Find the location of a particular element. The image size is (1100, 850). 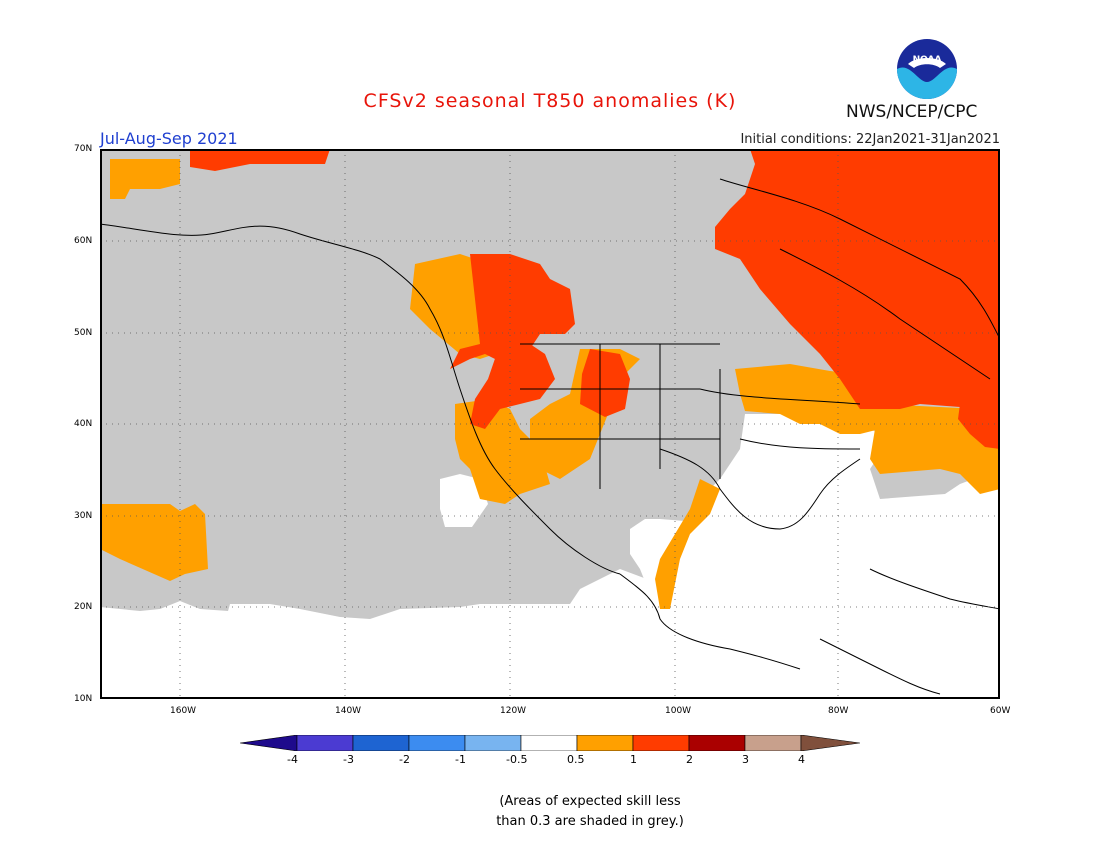

colorbar is located at coordinates (550, 743).